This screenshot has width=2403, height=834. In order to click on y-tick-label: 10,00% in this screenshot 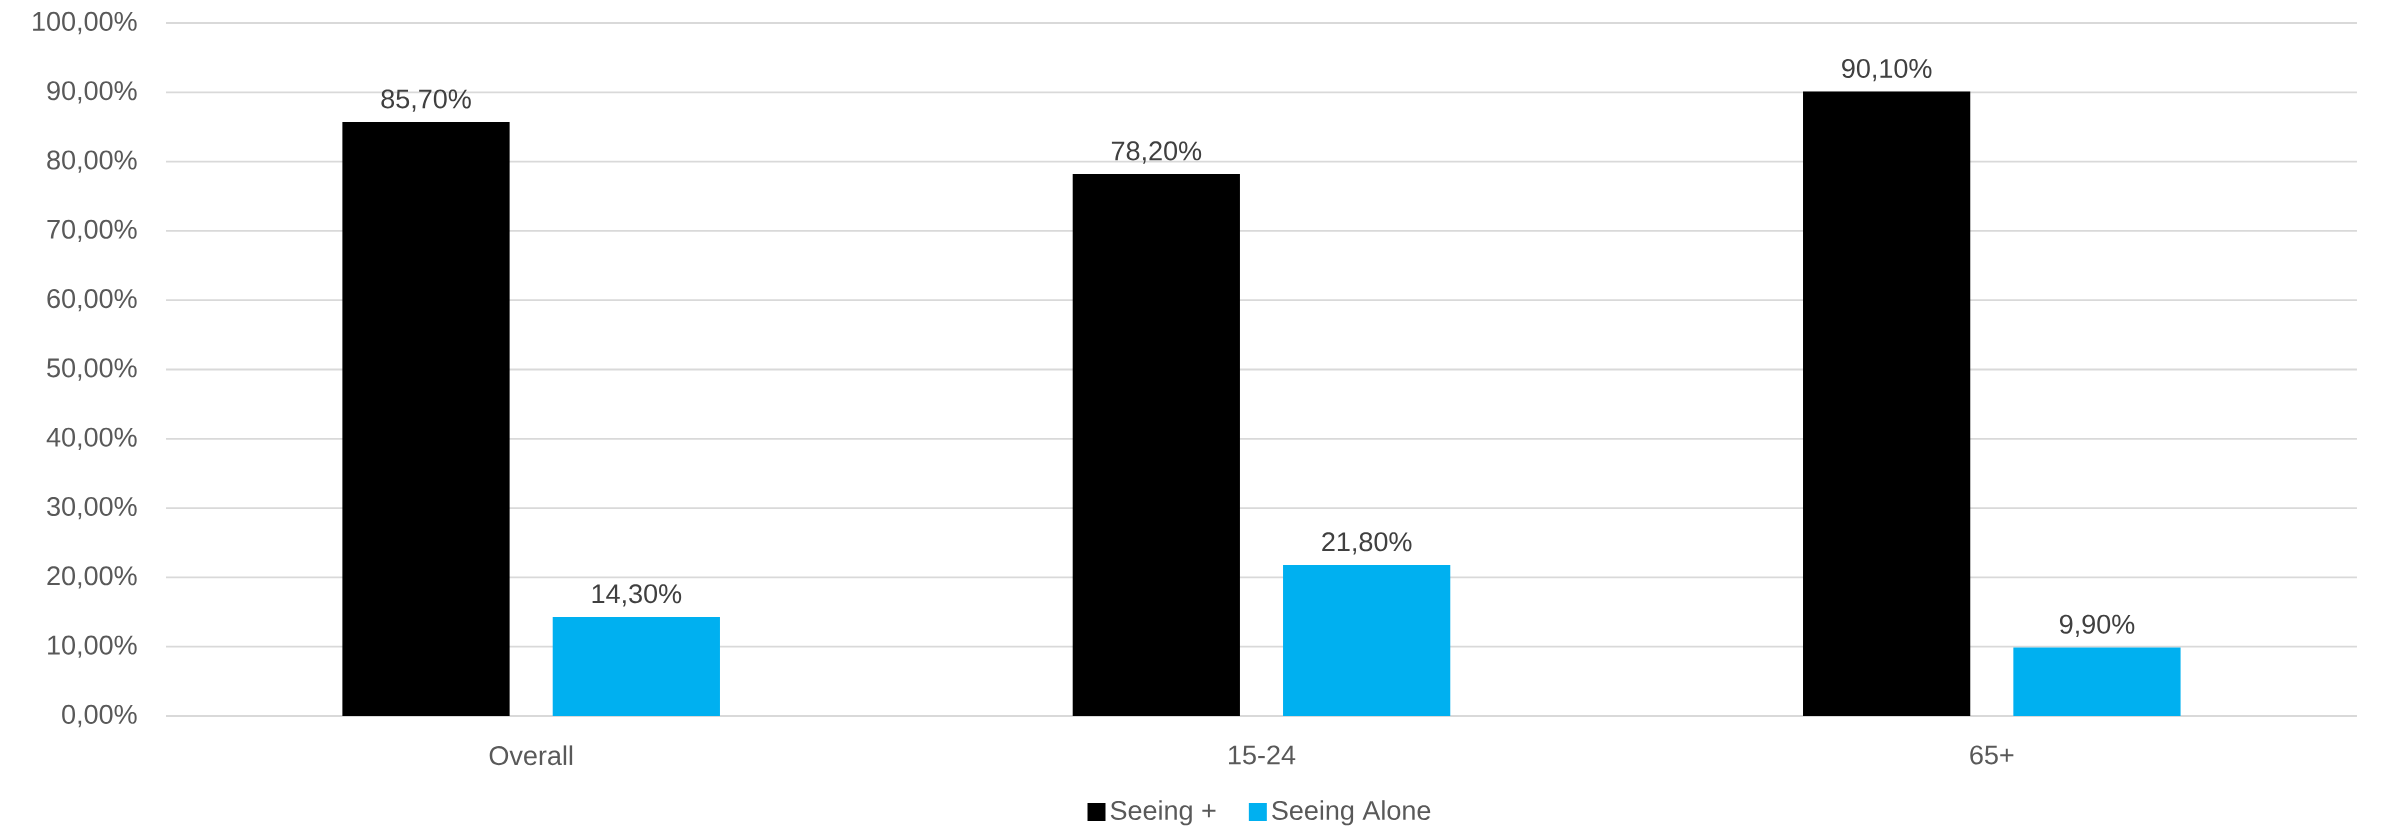, I will do `click(92, 646)`.